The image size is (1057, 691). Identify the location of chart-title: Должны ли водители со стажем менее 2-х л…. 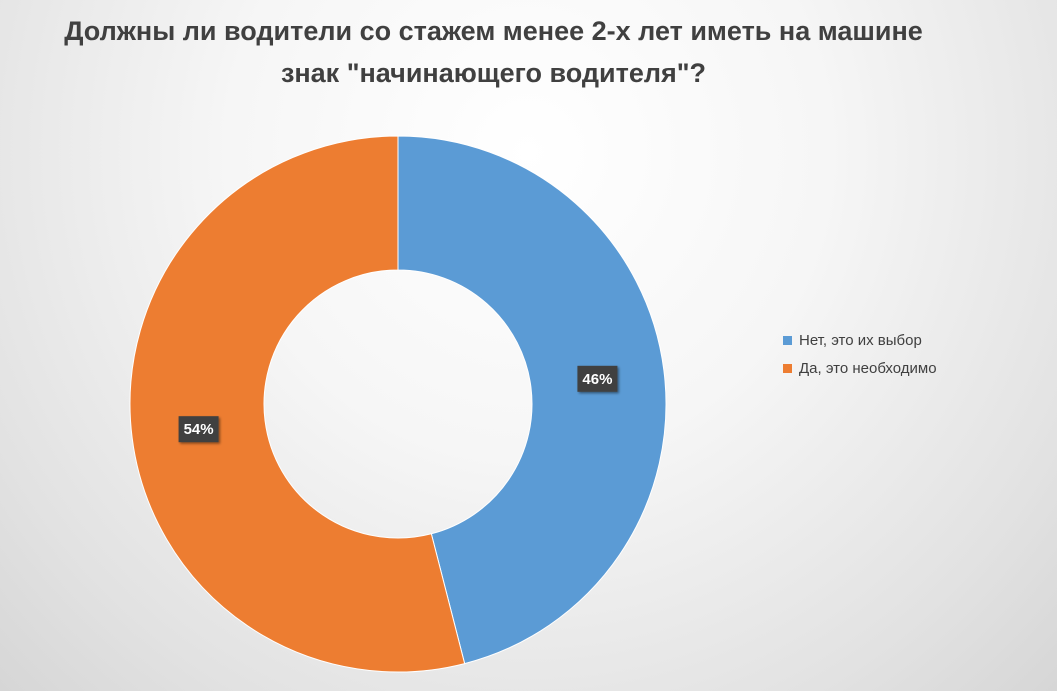
(493, 52).